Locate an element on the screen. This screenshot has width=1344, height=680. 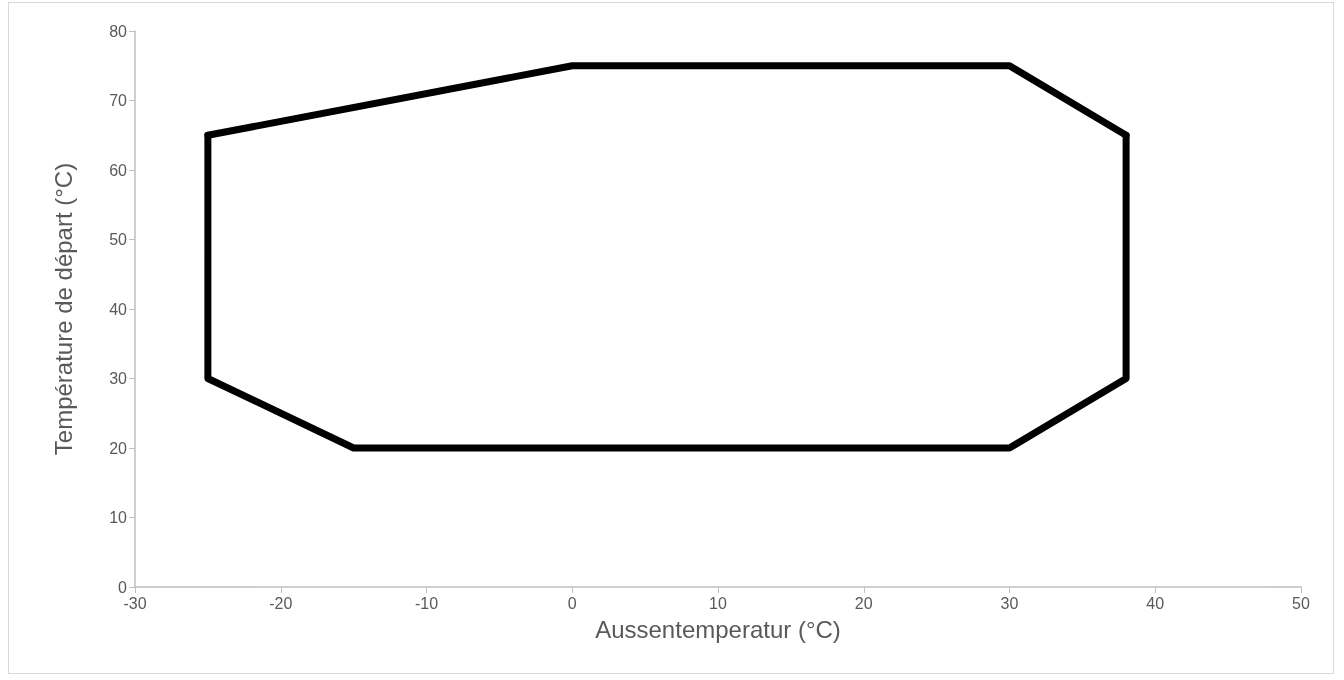
y-tick-label: 0 is located at coordinates (123, 587).